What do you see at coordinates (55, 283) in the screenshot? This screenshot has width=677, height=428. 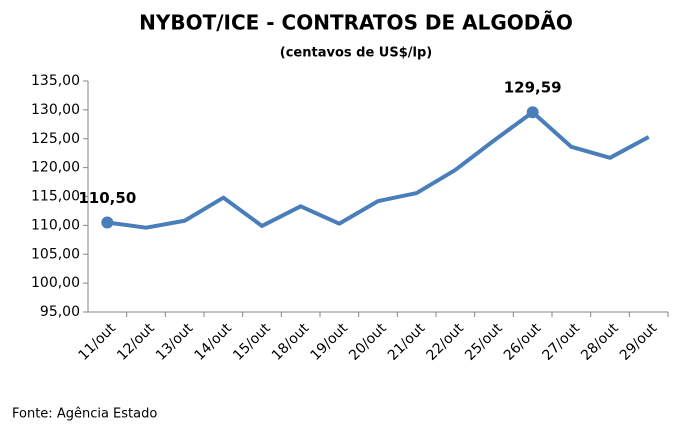 I see `y-tick-label: 100,00` at bounding box center [55, 283].